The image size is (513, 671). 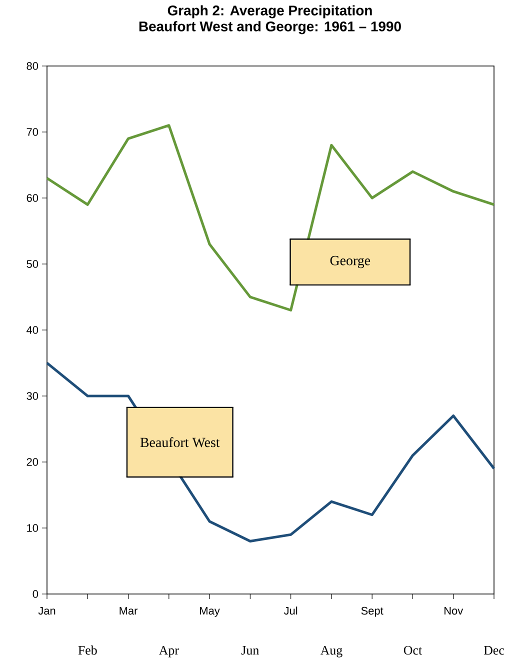 I want to click on y-tick-label: 70, so click(x=32, y=132).